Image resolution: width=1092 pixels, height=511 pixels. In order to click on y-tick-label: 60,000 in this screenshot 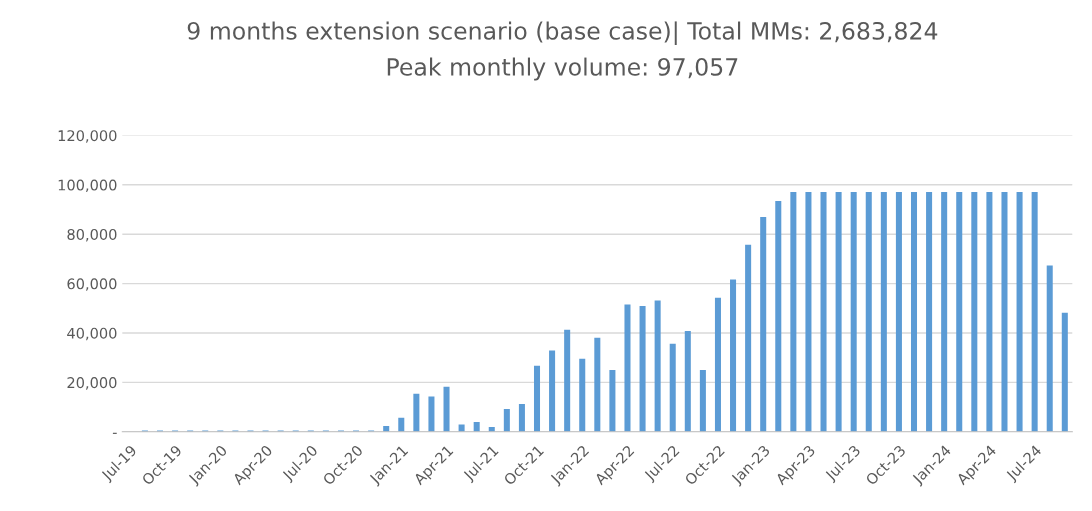, I will do `click(92, 284)`.